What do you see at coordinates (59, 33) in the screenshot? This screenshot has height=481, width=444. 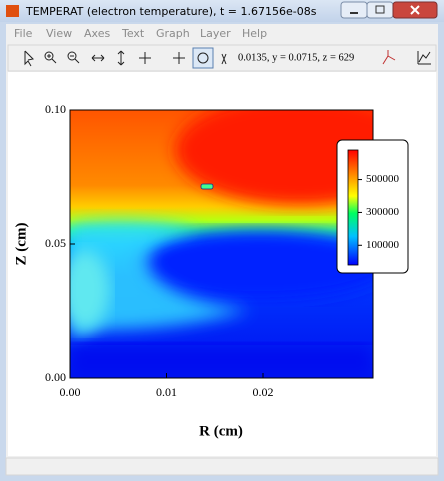 I see `menu-item: View` at bounding box center [59, 33].